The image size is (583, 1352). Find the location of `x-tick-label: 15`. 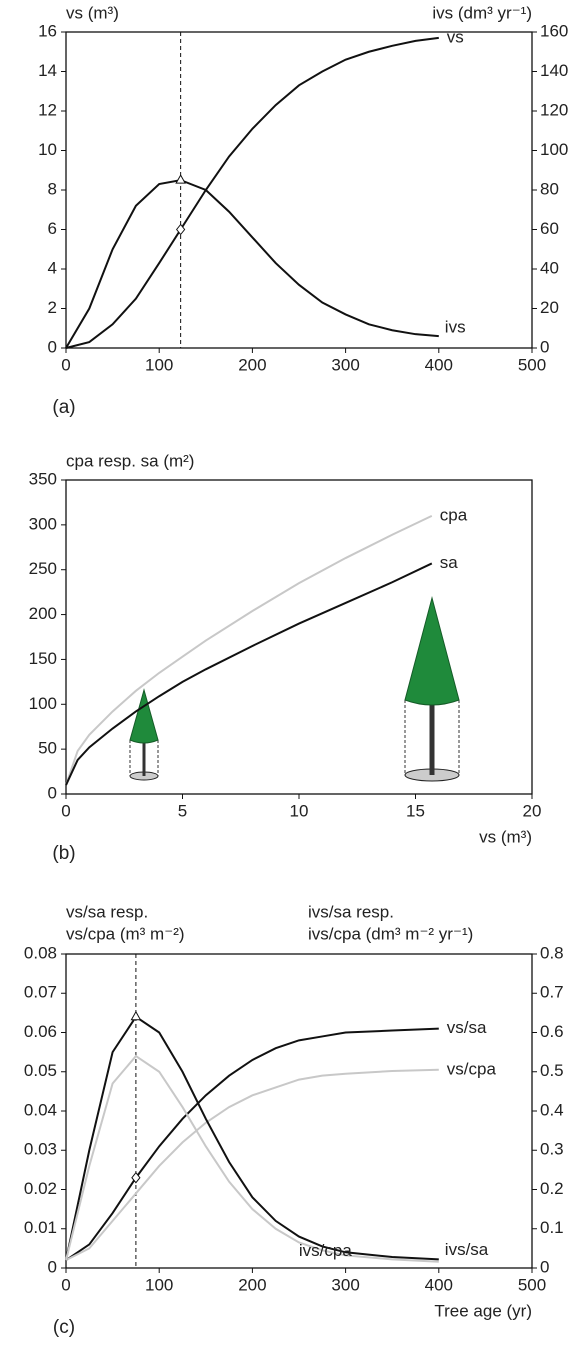

x-tick-label: 15 is located at coordinates (415, 810).